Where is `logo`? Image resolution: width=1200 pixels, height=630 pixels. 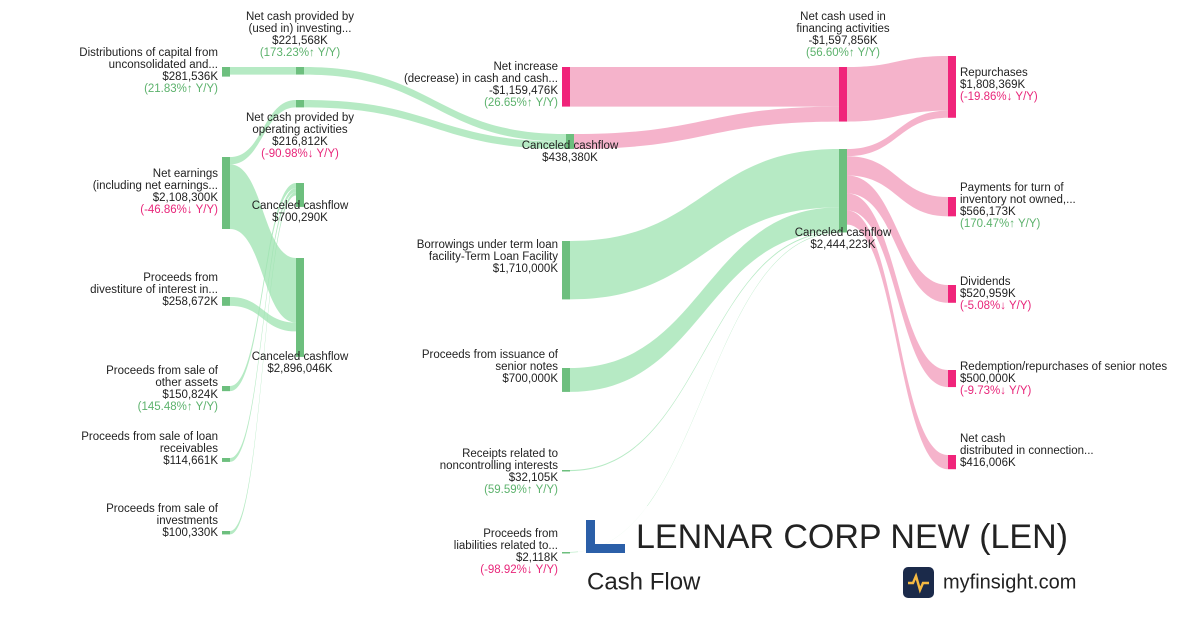
logo is located at coordinates (605, 536).